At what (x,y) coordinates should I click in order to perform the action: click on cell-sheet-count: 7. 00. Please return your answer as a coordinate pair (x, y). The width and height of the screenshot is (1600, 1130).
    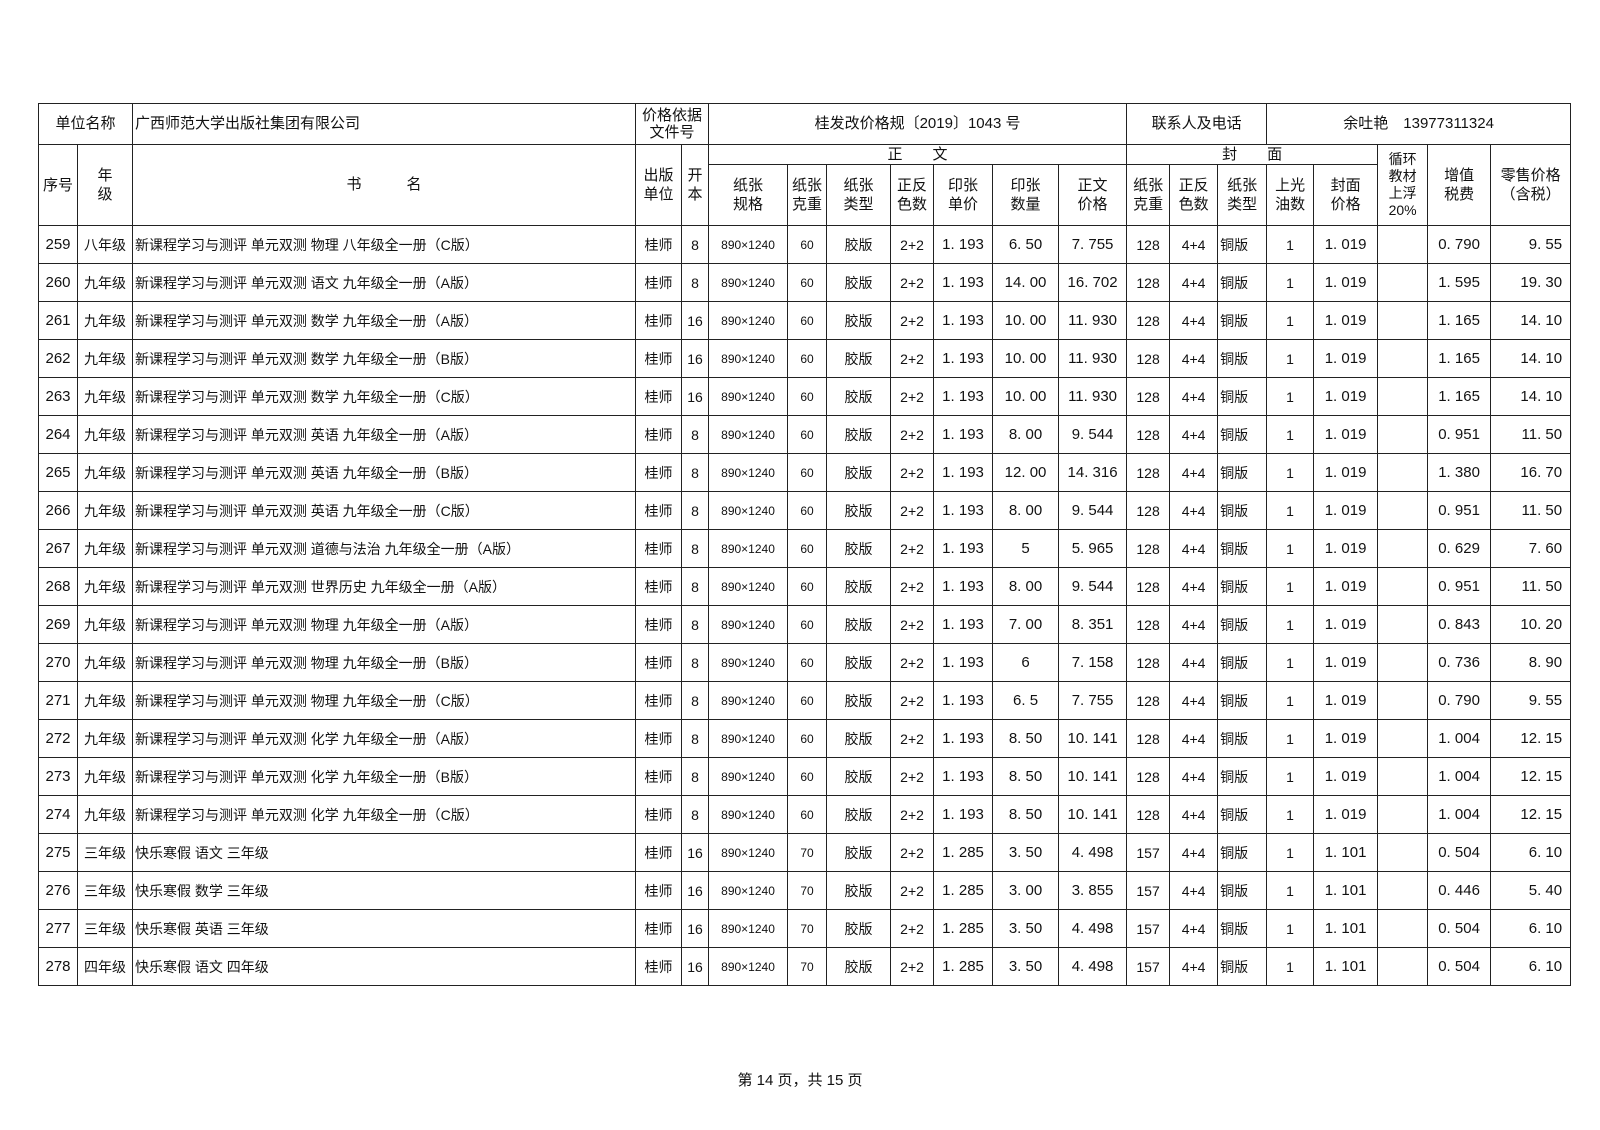
    Looking at the image, I should click on (1026, 624).